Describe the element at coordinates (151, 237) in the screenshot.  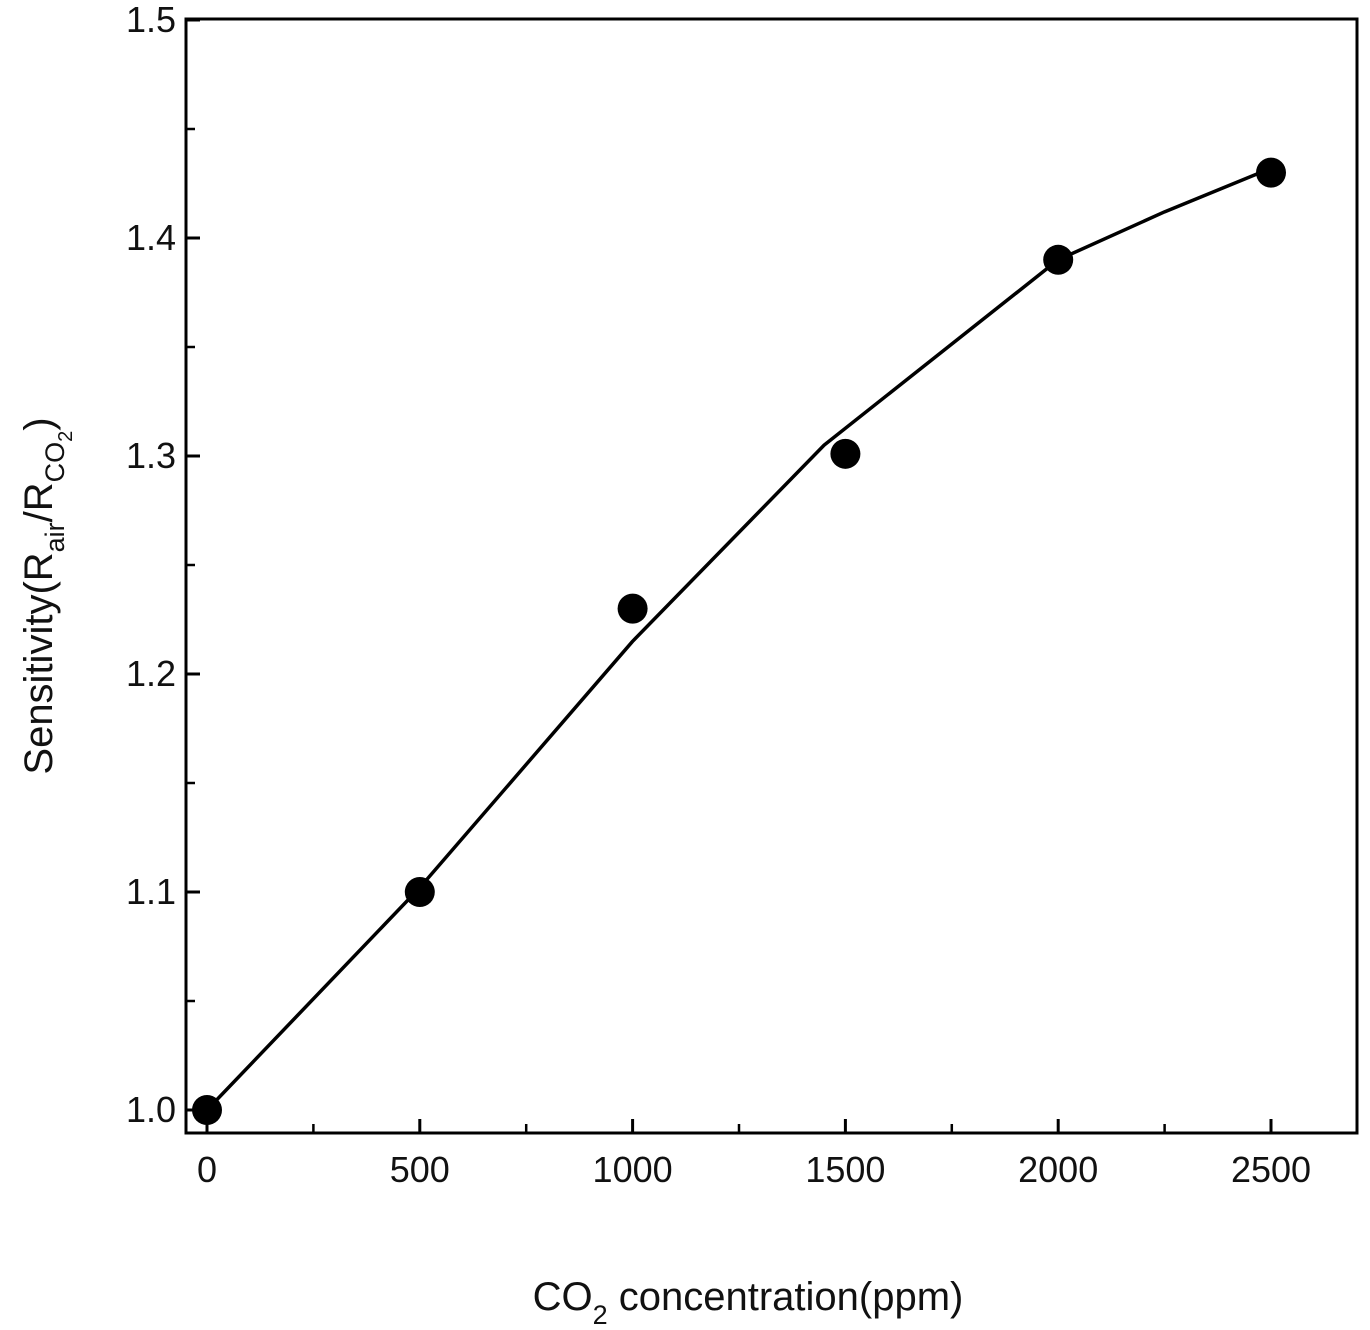
I see `y-tick-label: 1.4` at that location.